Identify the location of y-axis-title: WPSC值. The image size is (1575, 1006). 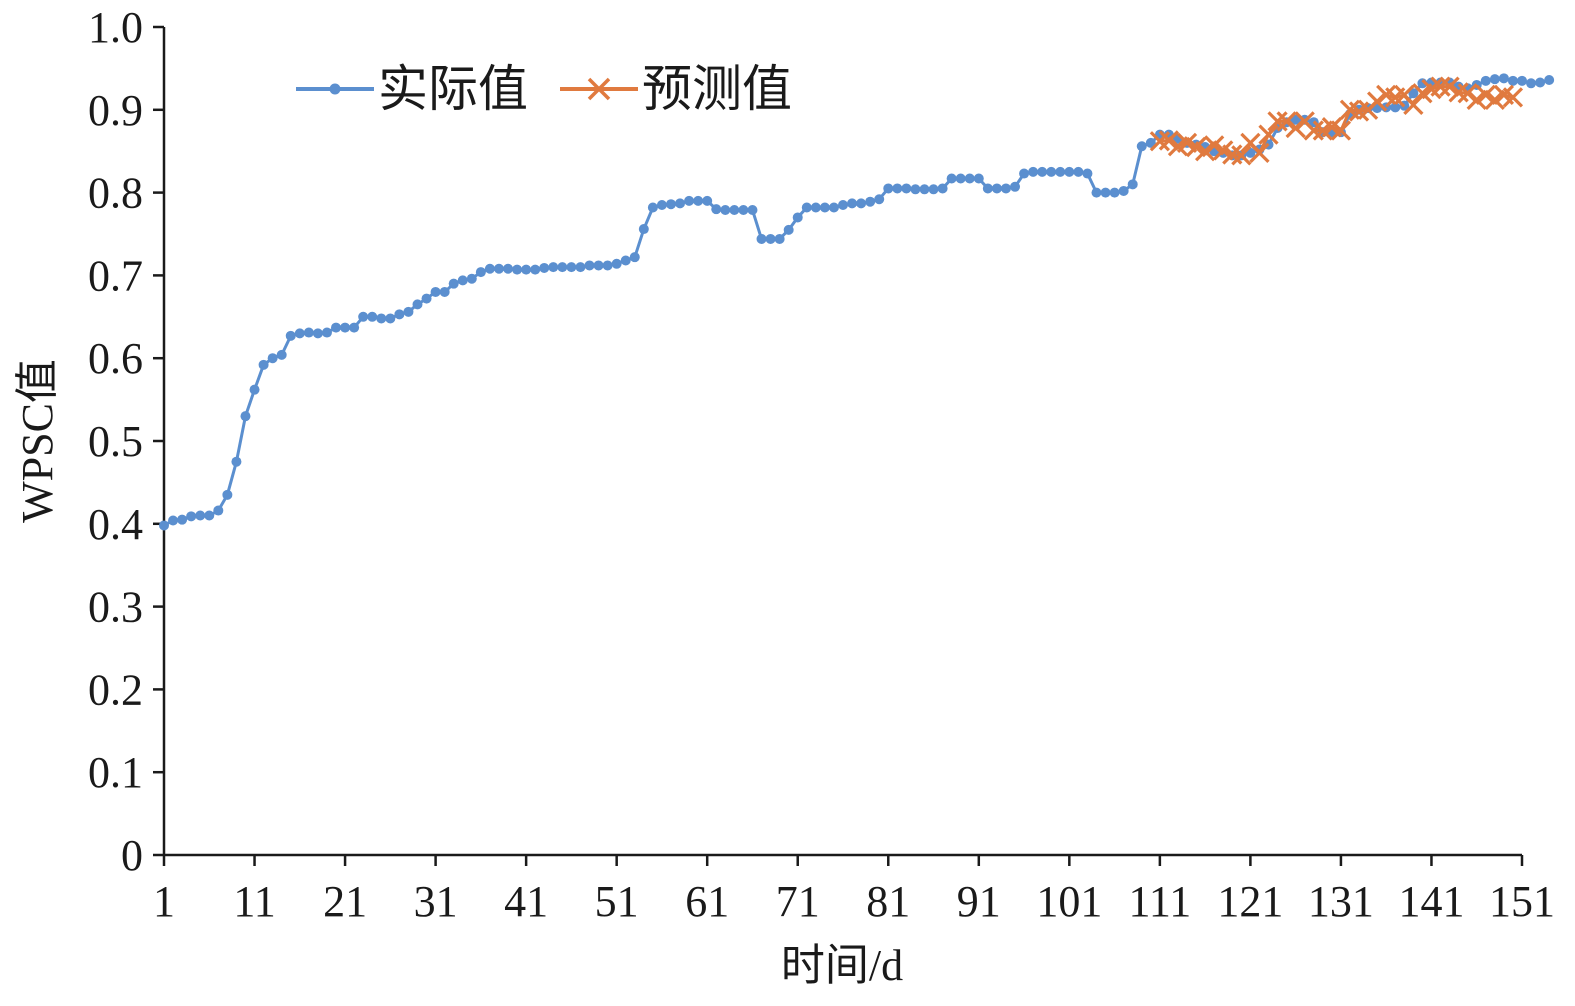
(37, 441).